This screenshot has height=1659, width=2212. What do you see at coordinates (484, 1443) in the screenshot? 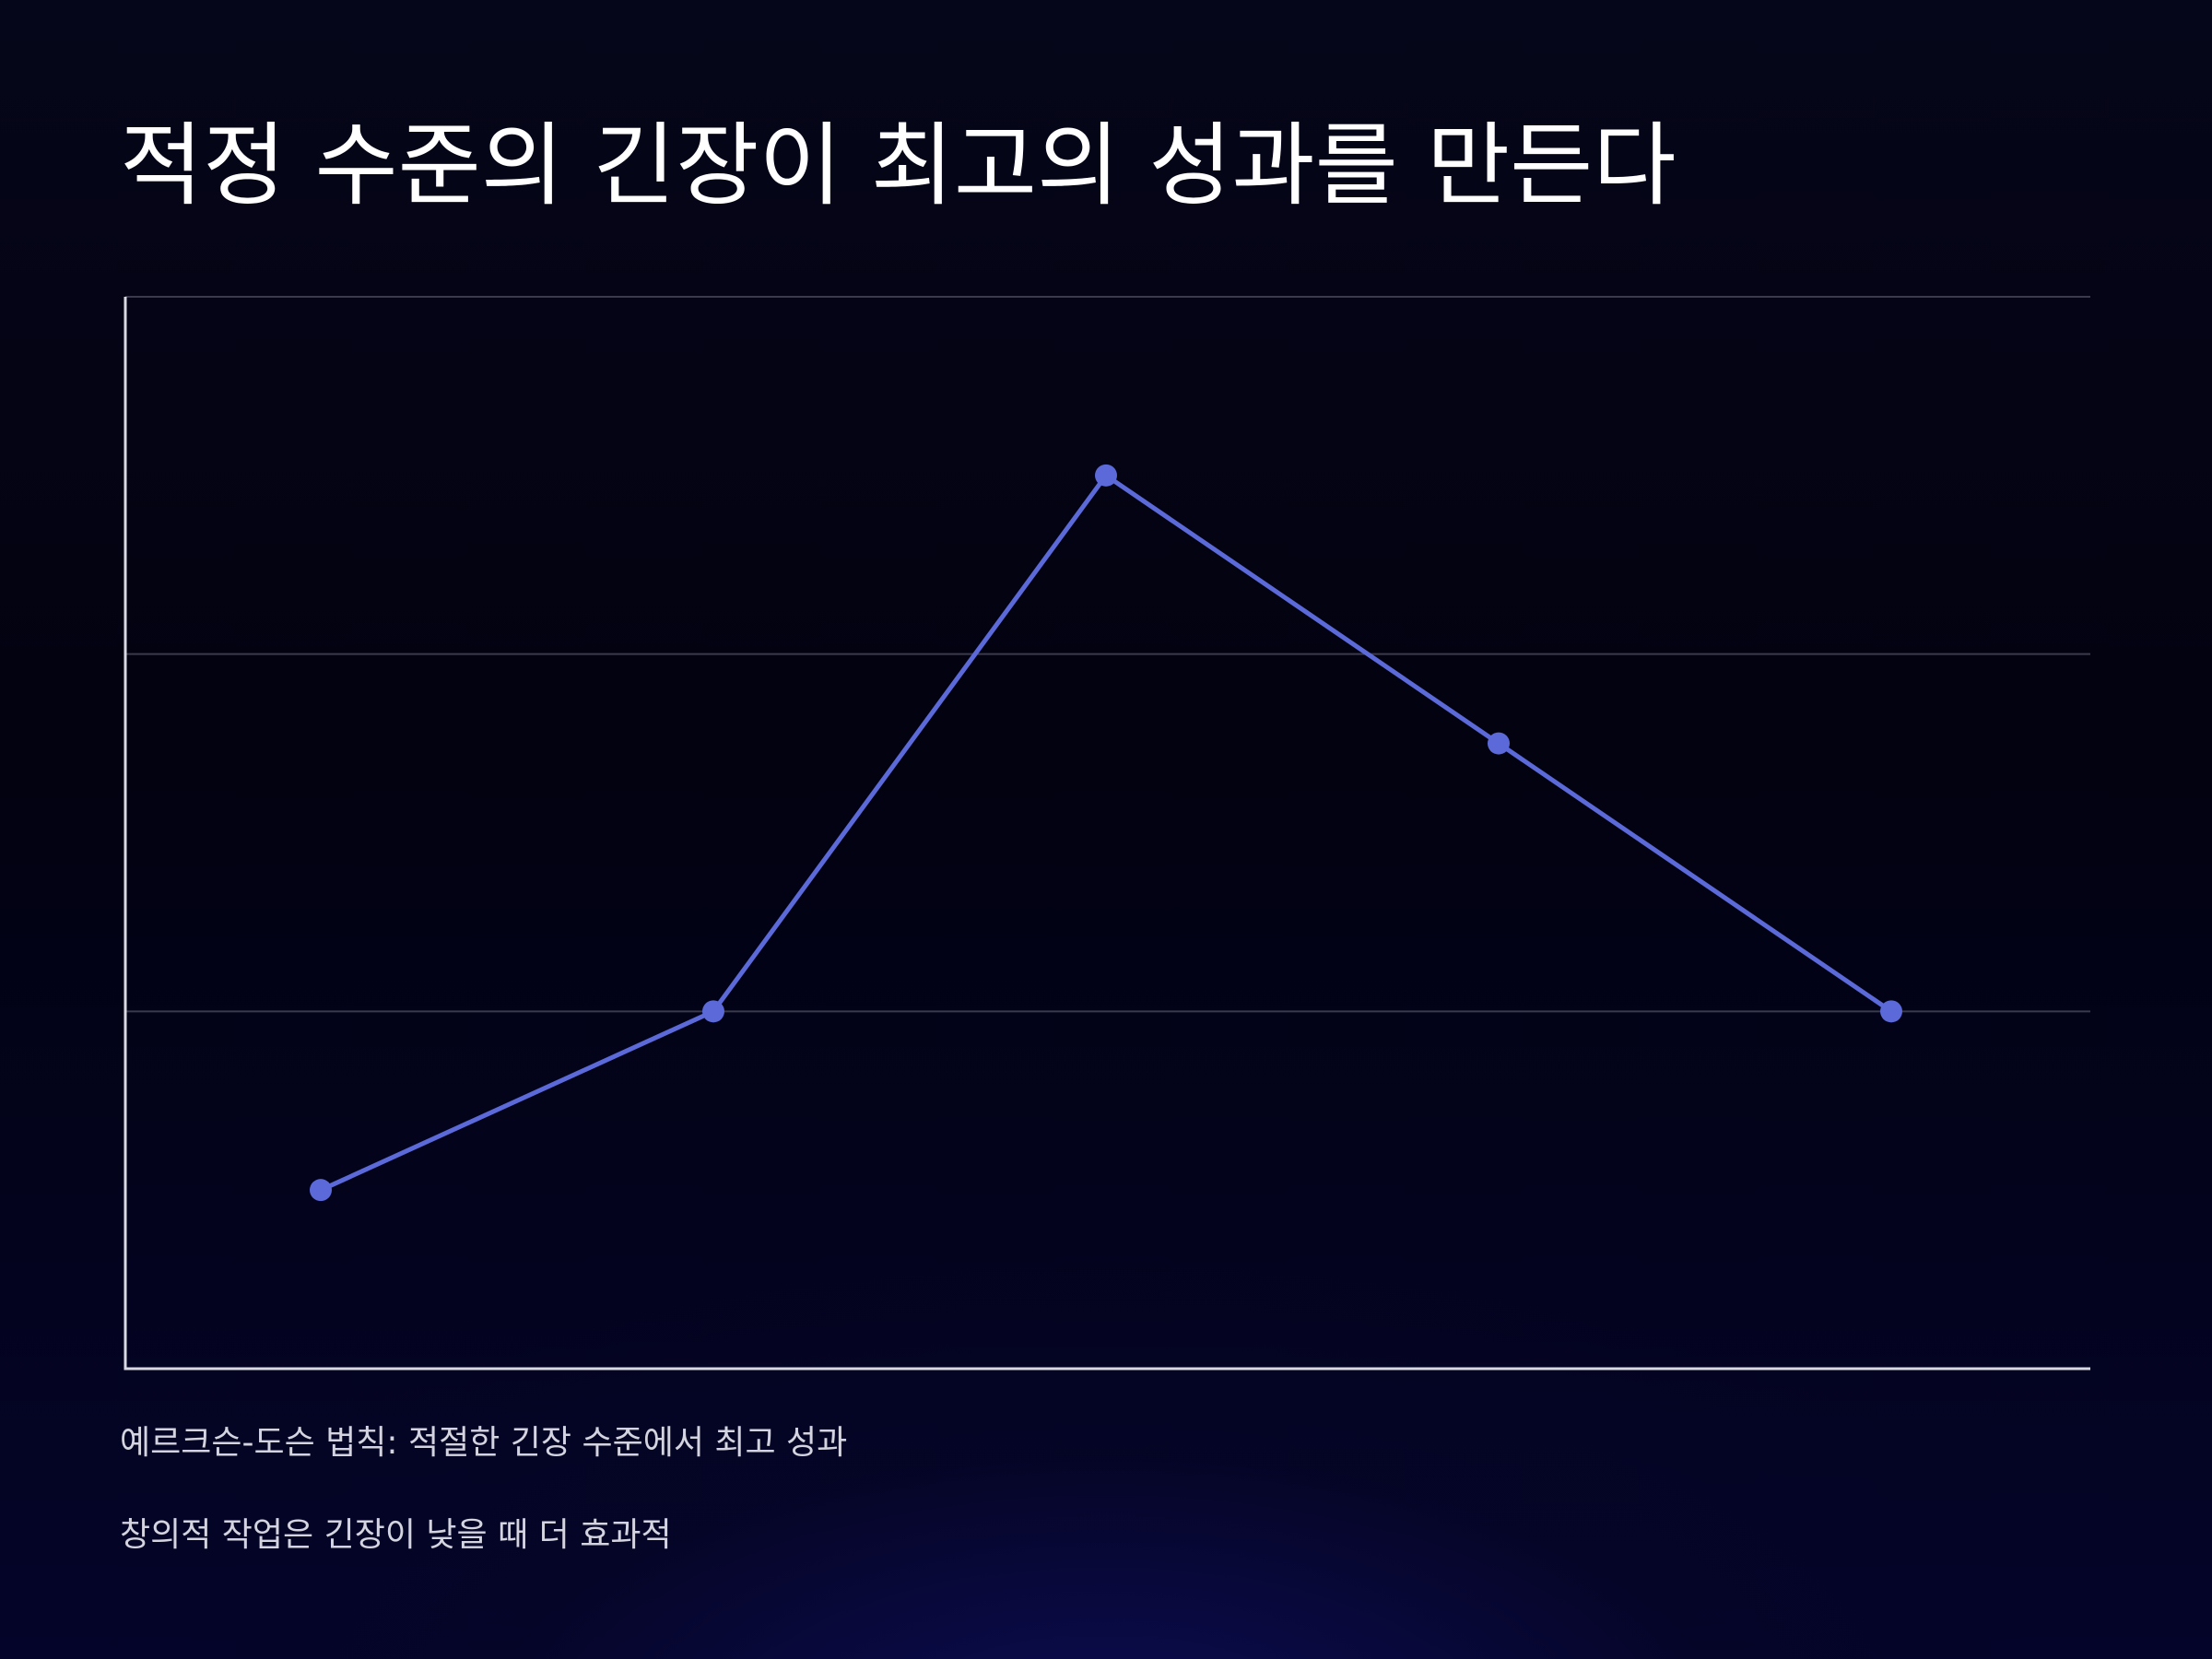
I see `chart-note-1: 예르크슨-도슨 법칙: 적절한 긴장 수준에서 최고 성과` at bounding box center [484, 1443].